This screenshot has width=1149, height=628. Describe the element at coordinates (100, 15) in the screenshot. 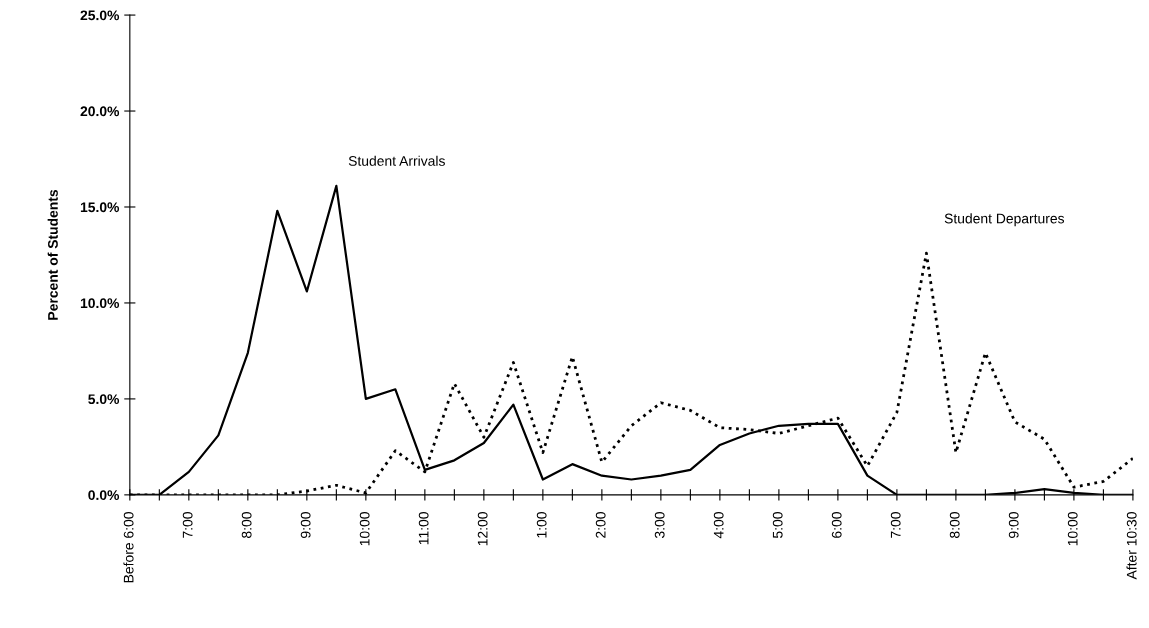

I see `y-tick-label: 25.0%` at that location.